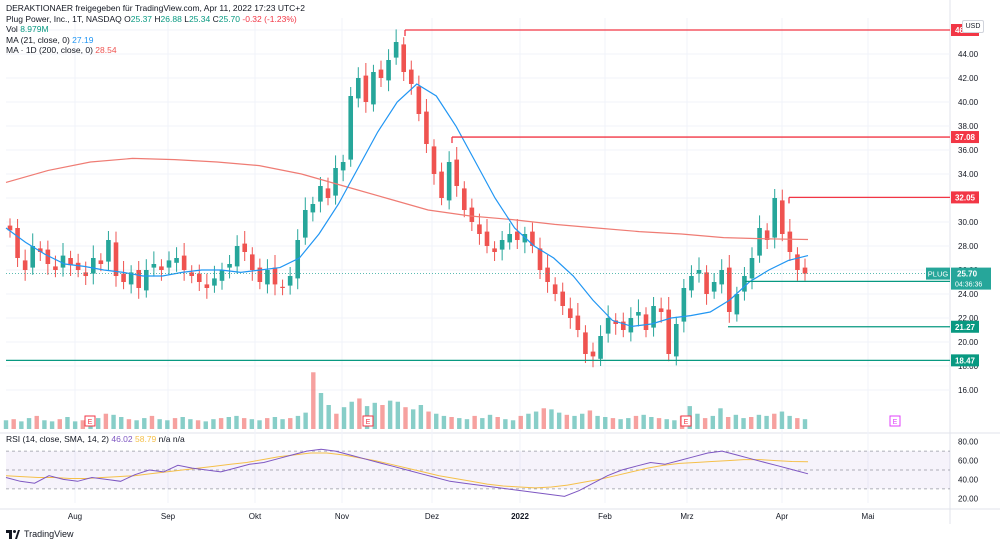  I want to click on time-tick-label: Dez, so click(432, 516).